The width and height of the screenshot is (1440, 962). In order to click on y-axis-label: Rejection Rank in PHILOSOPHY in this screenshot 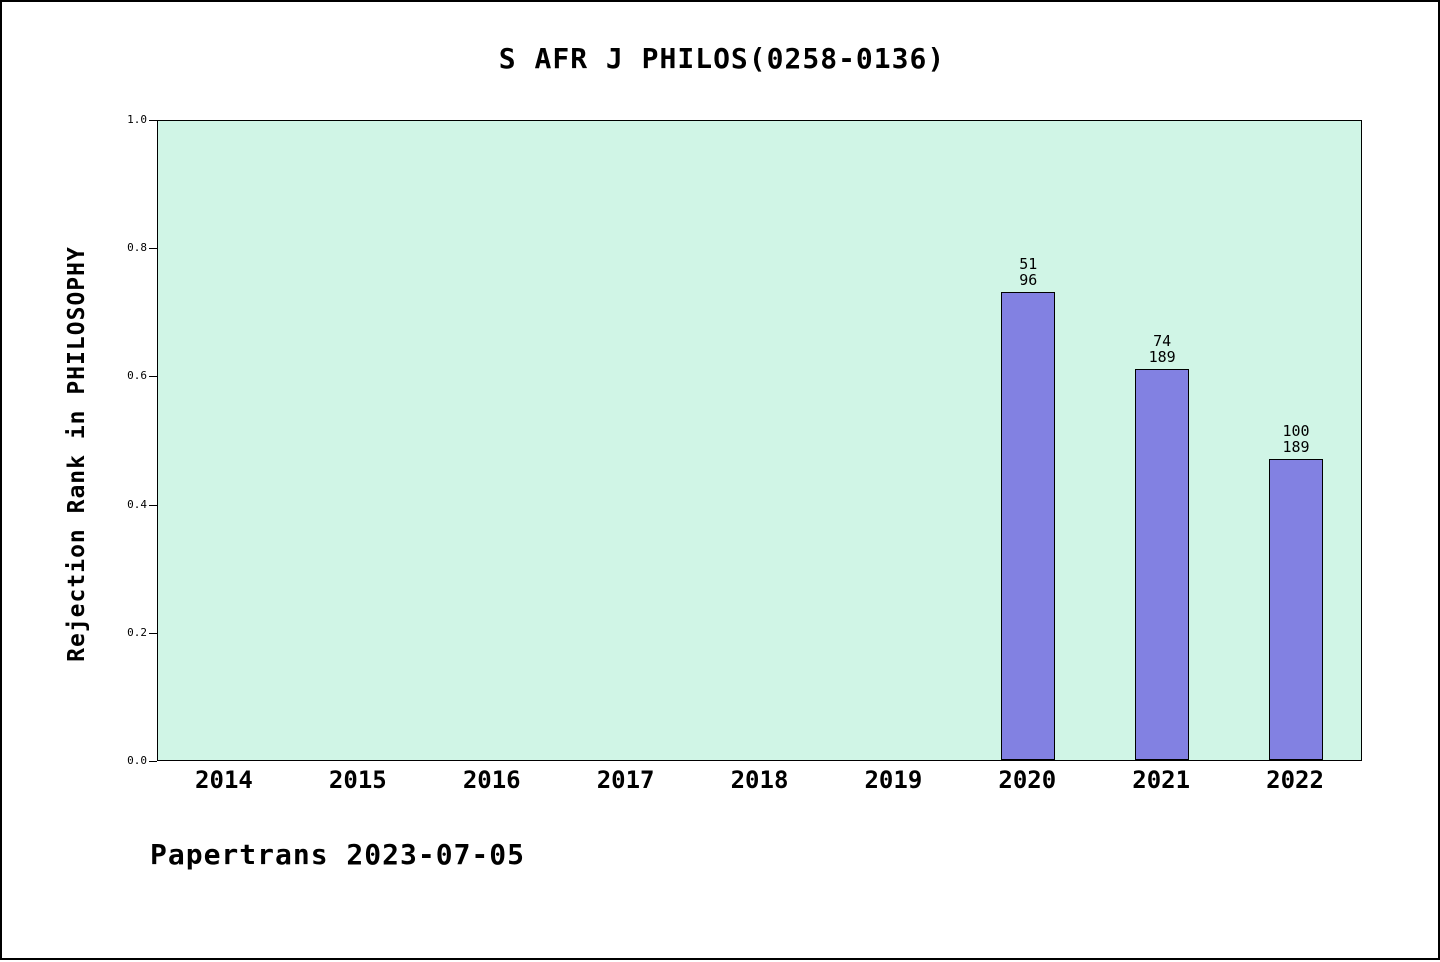, I will do `click(77, 454)`.